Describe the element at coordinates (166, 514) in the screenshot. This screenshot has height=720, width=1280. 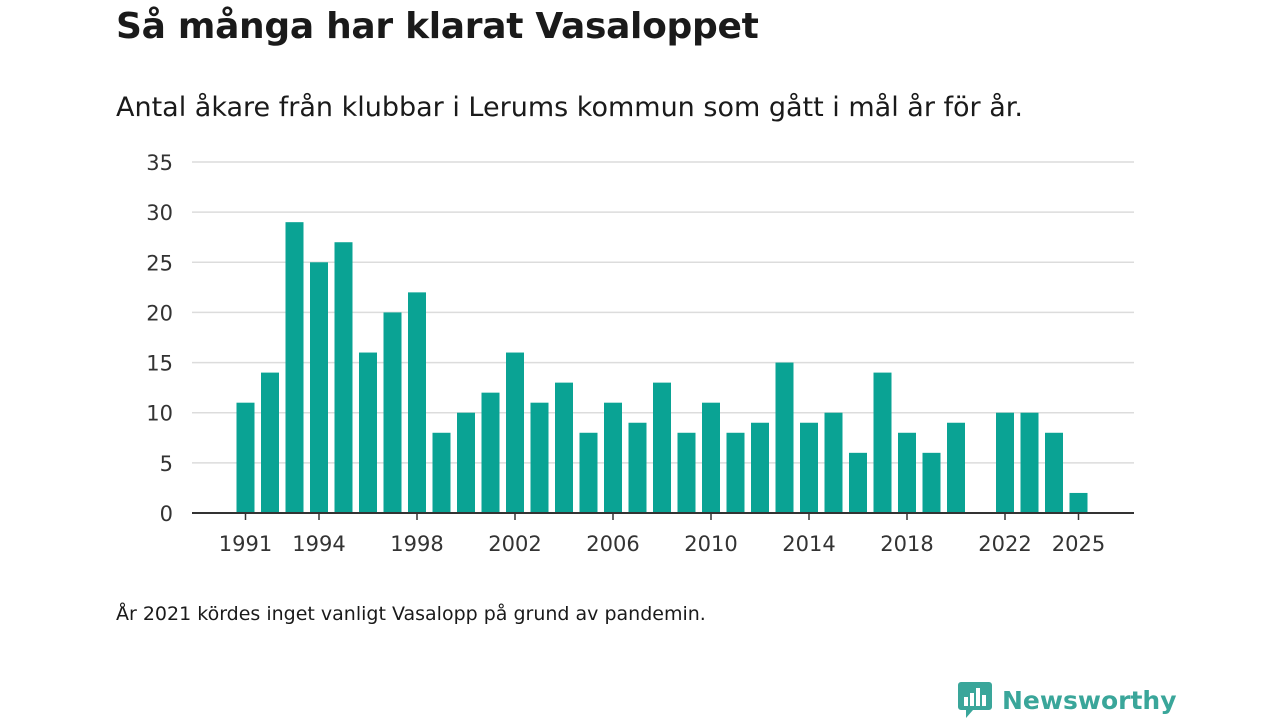
I see `y-tick-label-0: 0` at that location.